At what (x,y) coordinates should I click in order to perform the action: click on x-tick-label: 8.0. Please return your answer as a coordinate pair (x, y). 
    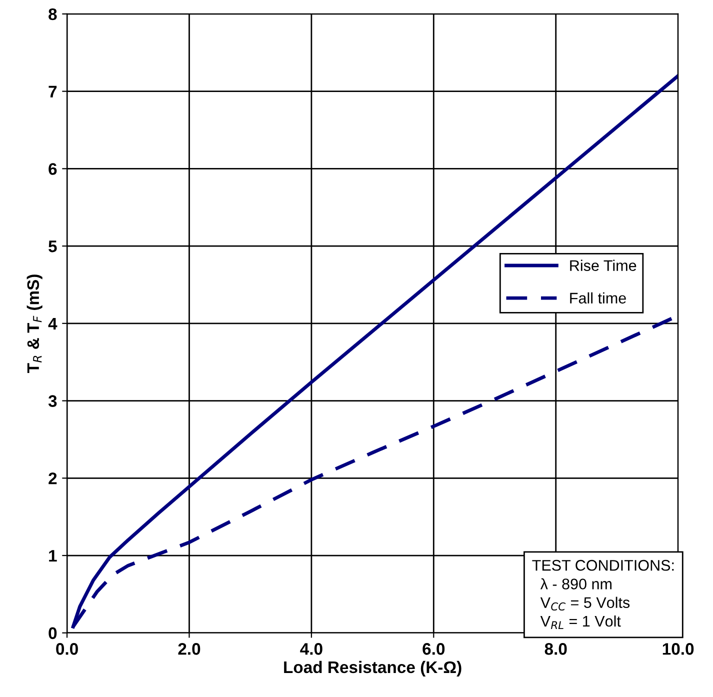
    Looking at the image, I should click on (555, 649).